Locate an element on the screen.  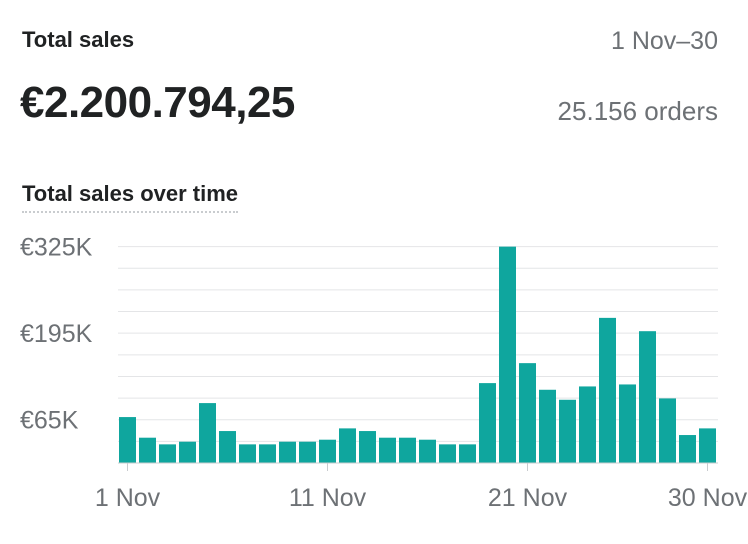
x-tick-label: 1 Nov is located at coordinates (128, 498).